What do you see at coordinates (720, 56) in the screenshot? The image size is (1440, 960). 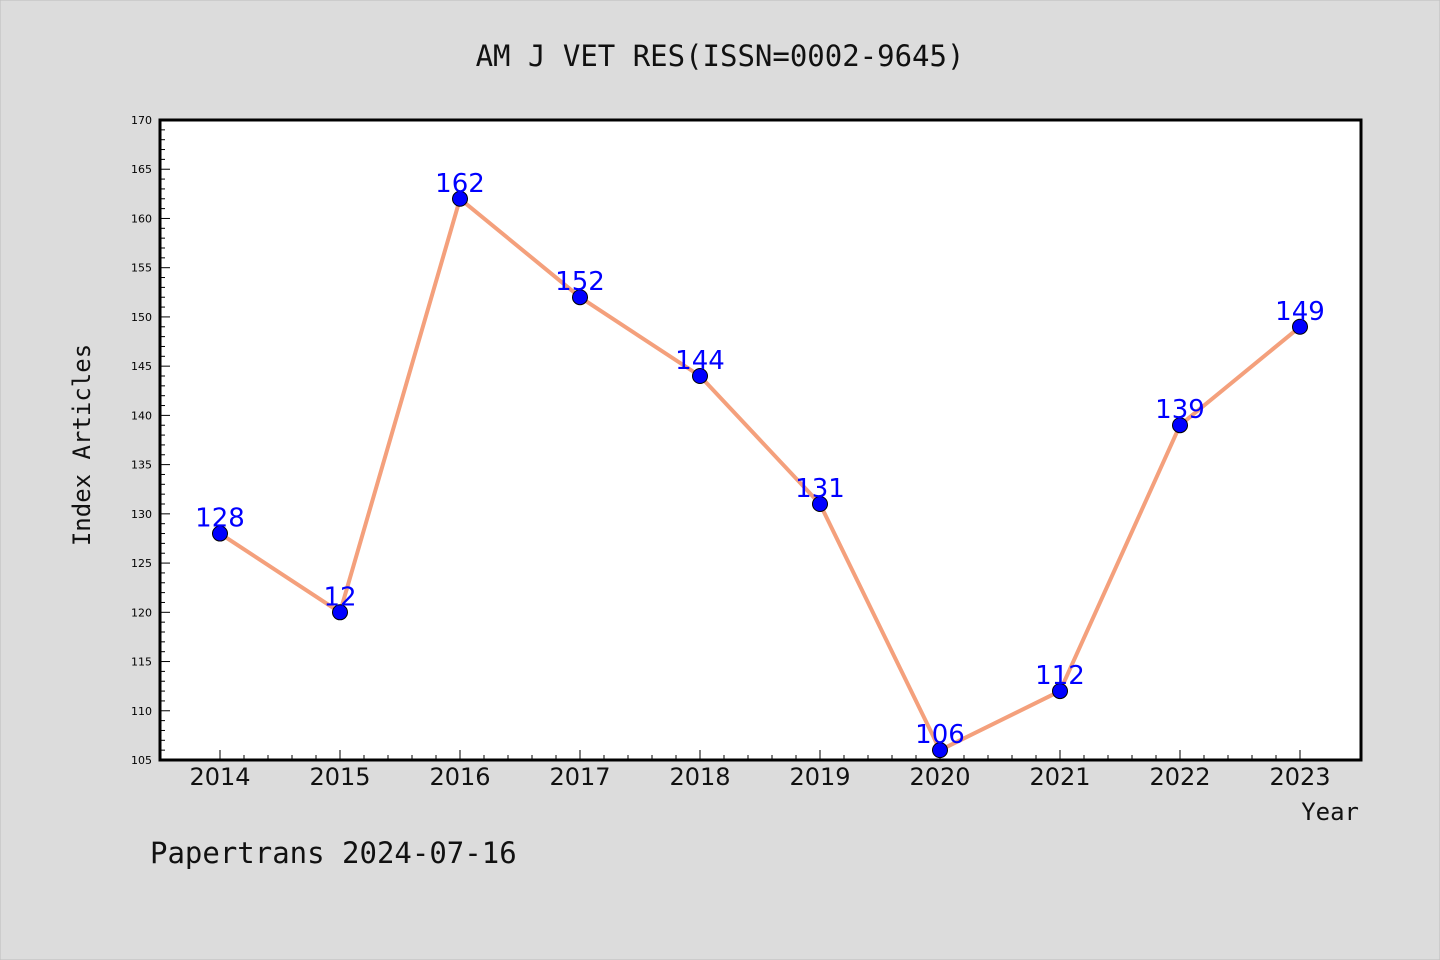 I see `chart-title: AM J VET RES(ISSN=0002-9645)` at bounding box center [720, 56].